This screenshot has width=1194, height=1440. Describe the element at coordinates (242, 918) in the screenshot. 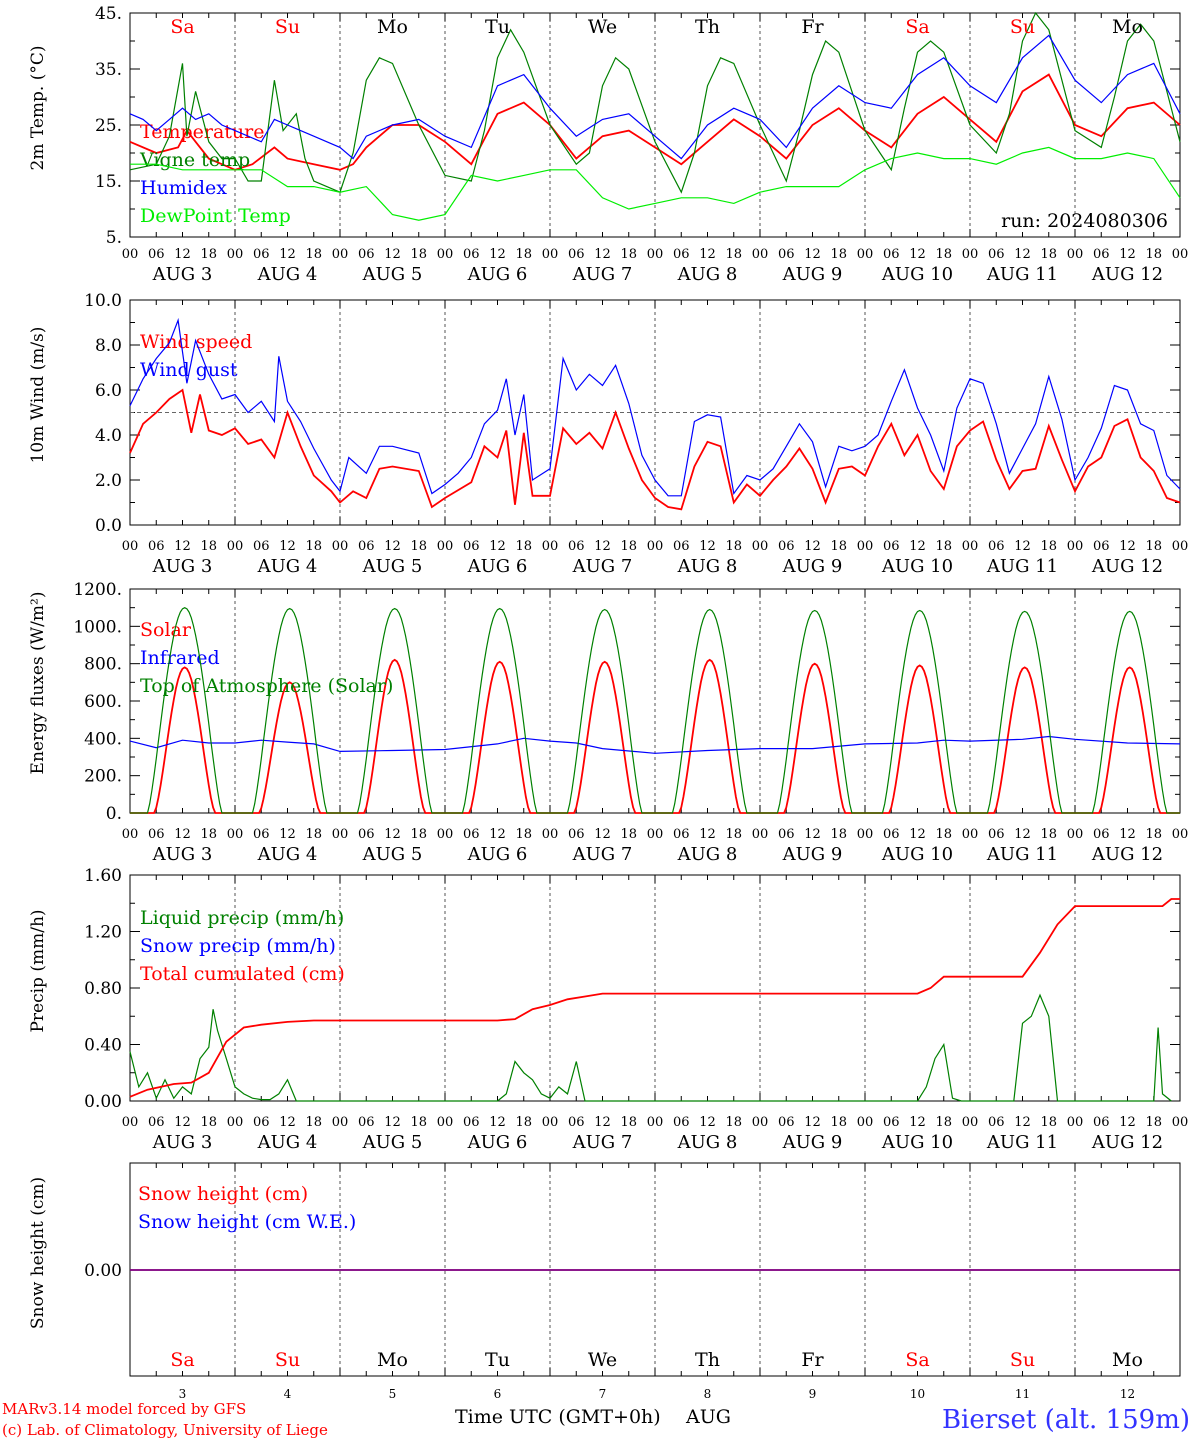

I see `legend-liquid-precip-mm-h-: Liquid precip (mm/h)` at that location.